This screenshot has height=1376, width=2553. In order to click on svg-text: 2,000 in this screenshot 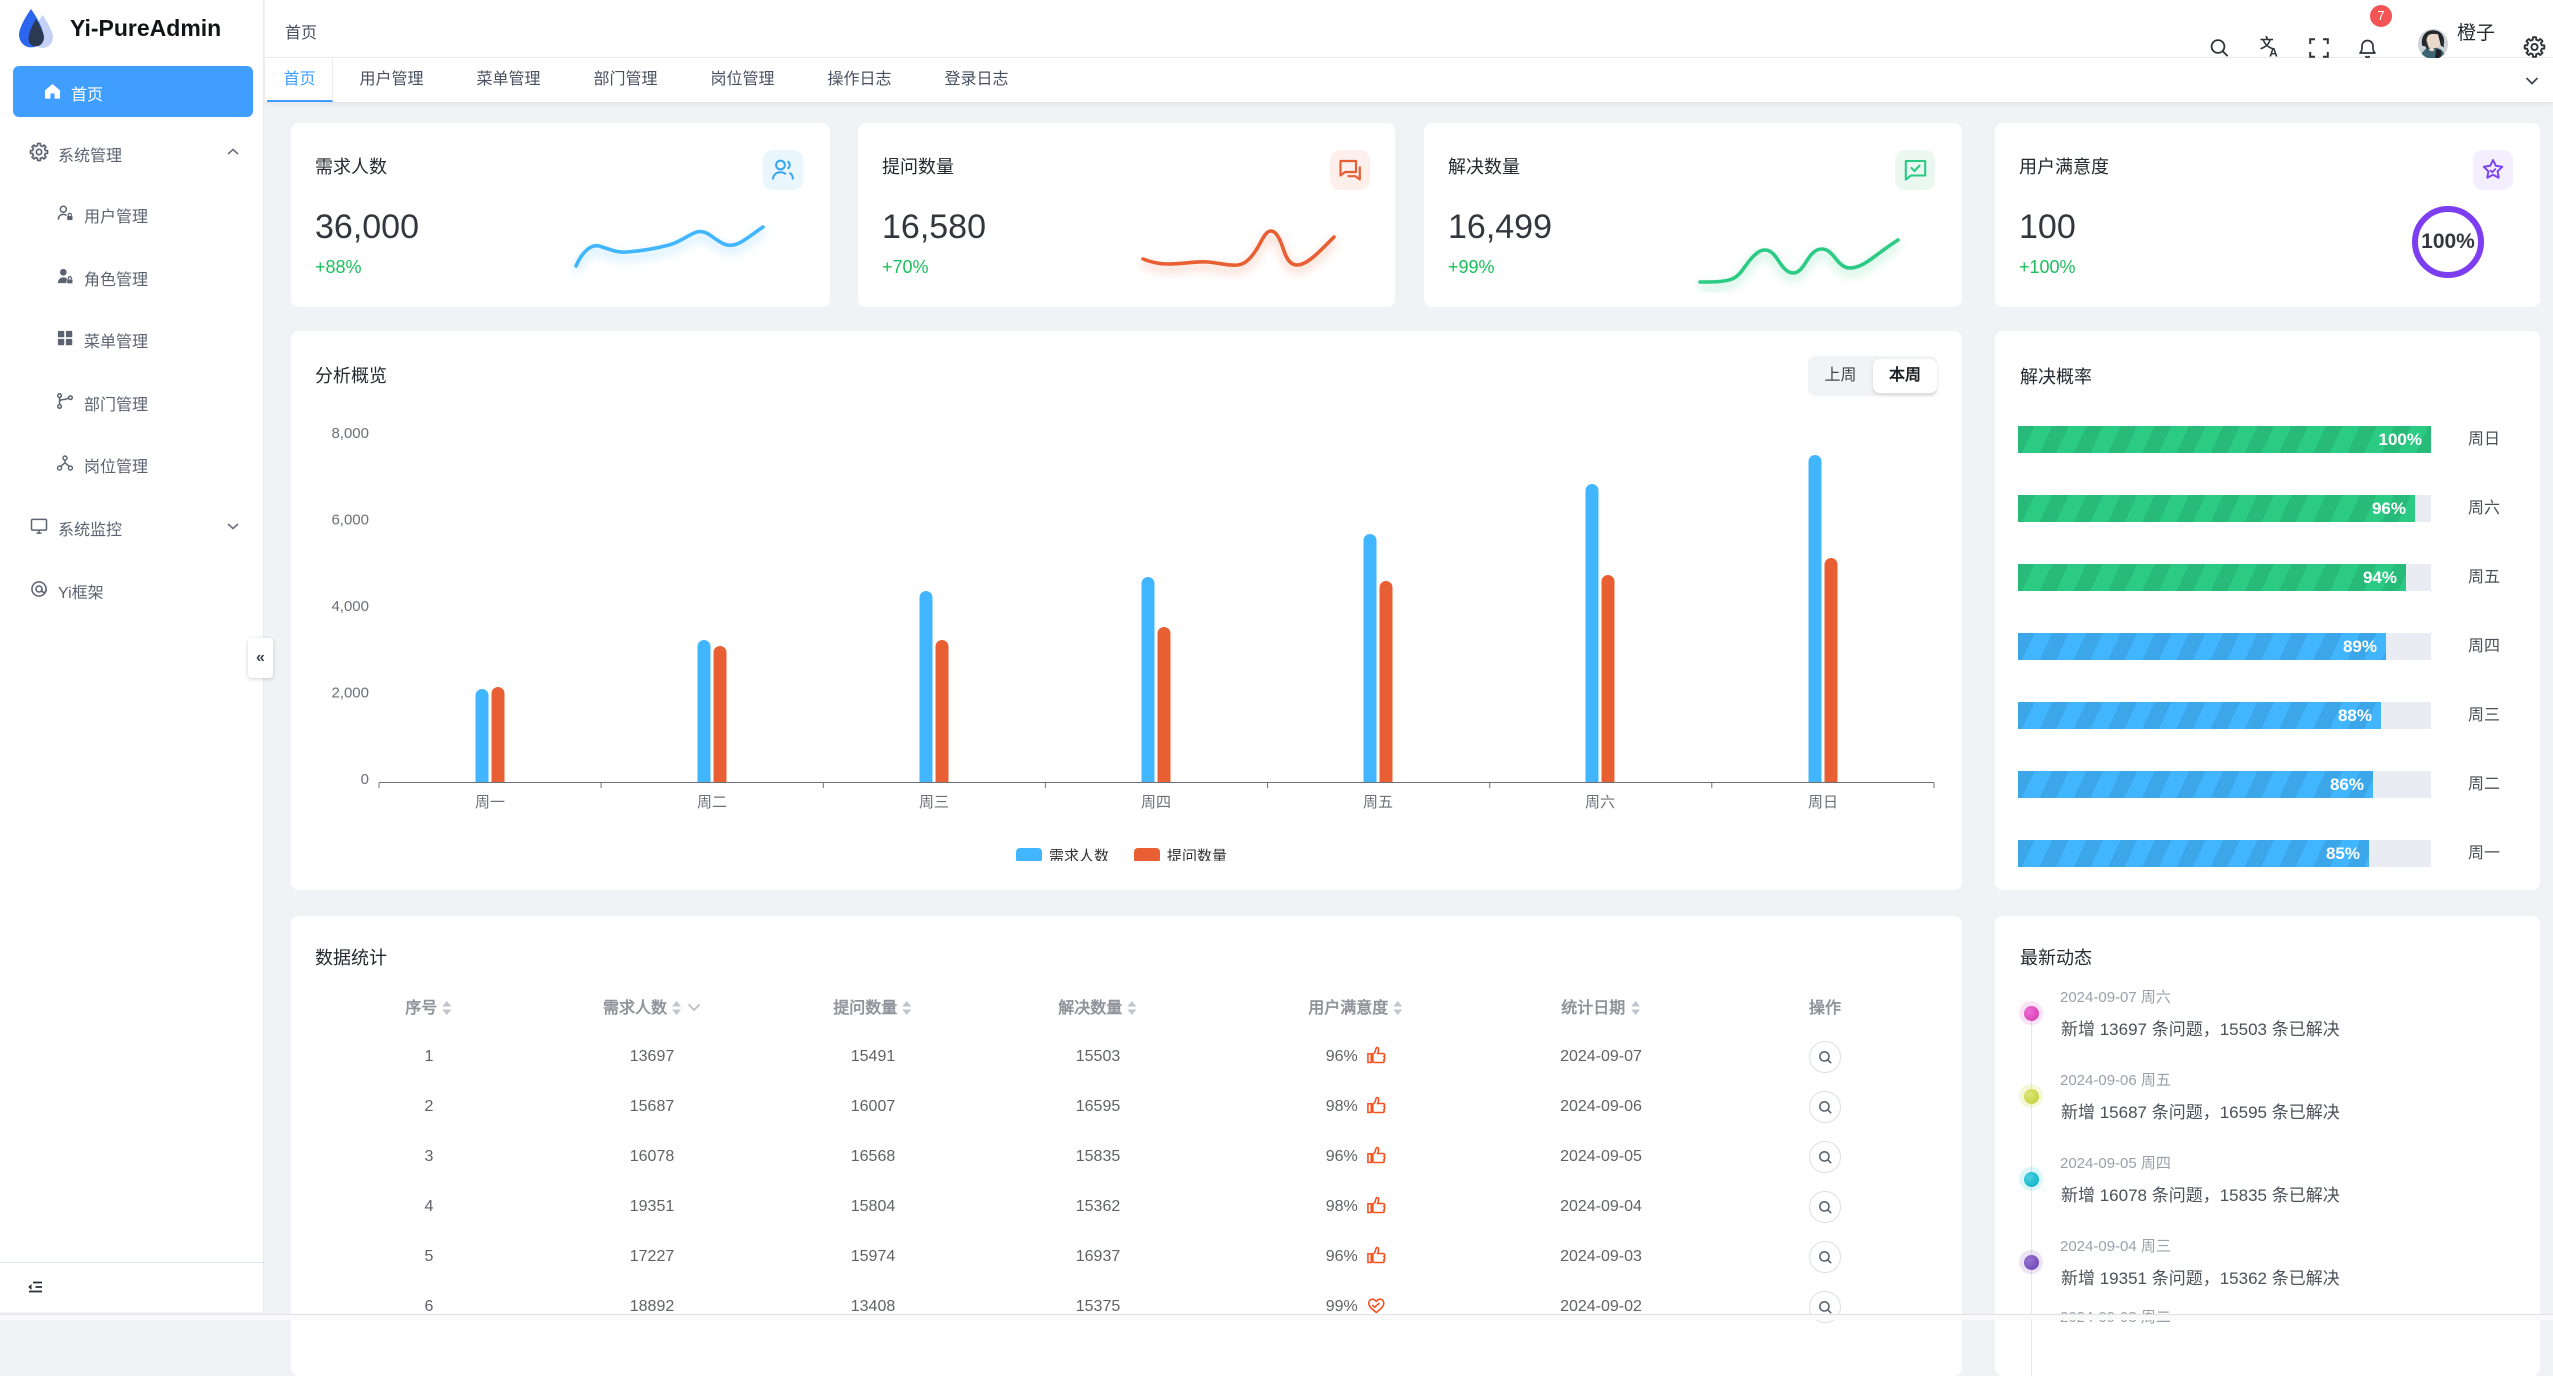, I will do `click(350, 693)`.